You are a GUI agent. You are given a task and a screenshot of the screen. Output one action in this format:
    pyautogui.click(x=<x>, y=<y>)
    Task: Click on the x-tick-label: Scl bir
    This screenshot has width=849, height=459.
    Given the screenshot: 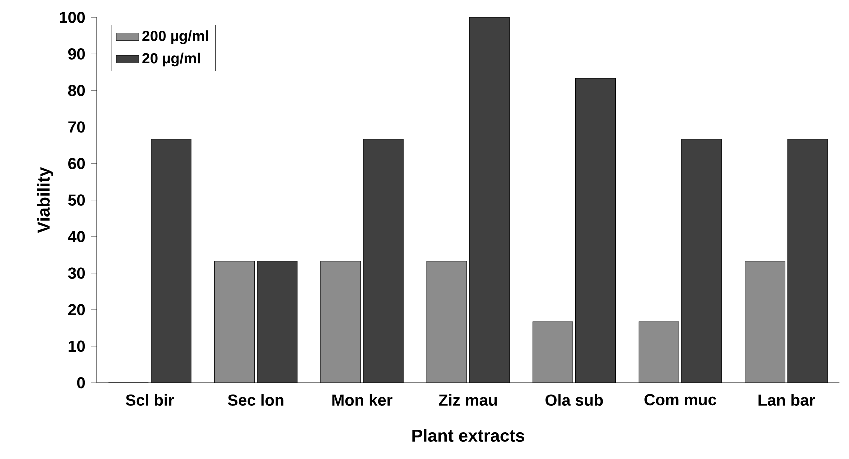 What is the action you would take?
    pyautogui.click(x=150, y=400)
    